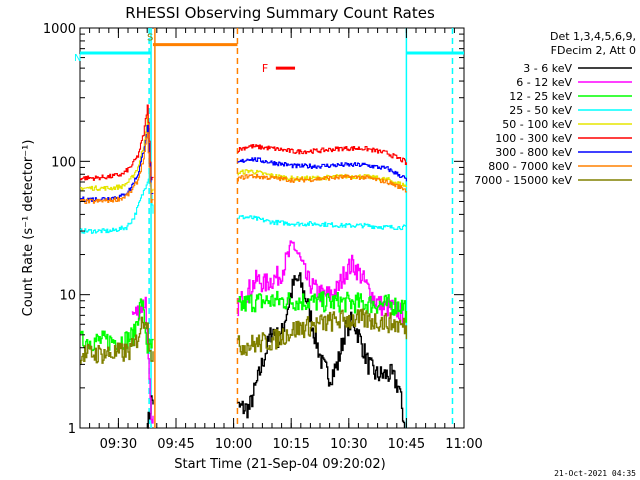  I want to click on legend-entry-label: 800 - 7000 keV, so click(530, 166).